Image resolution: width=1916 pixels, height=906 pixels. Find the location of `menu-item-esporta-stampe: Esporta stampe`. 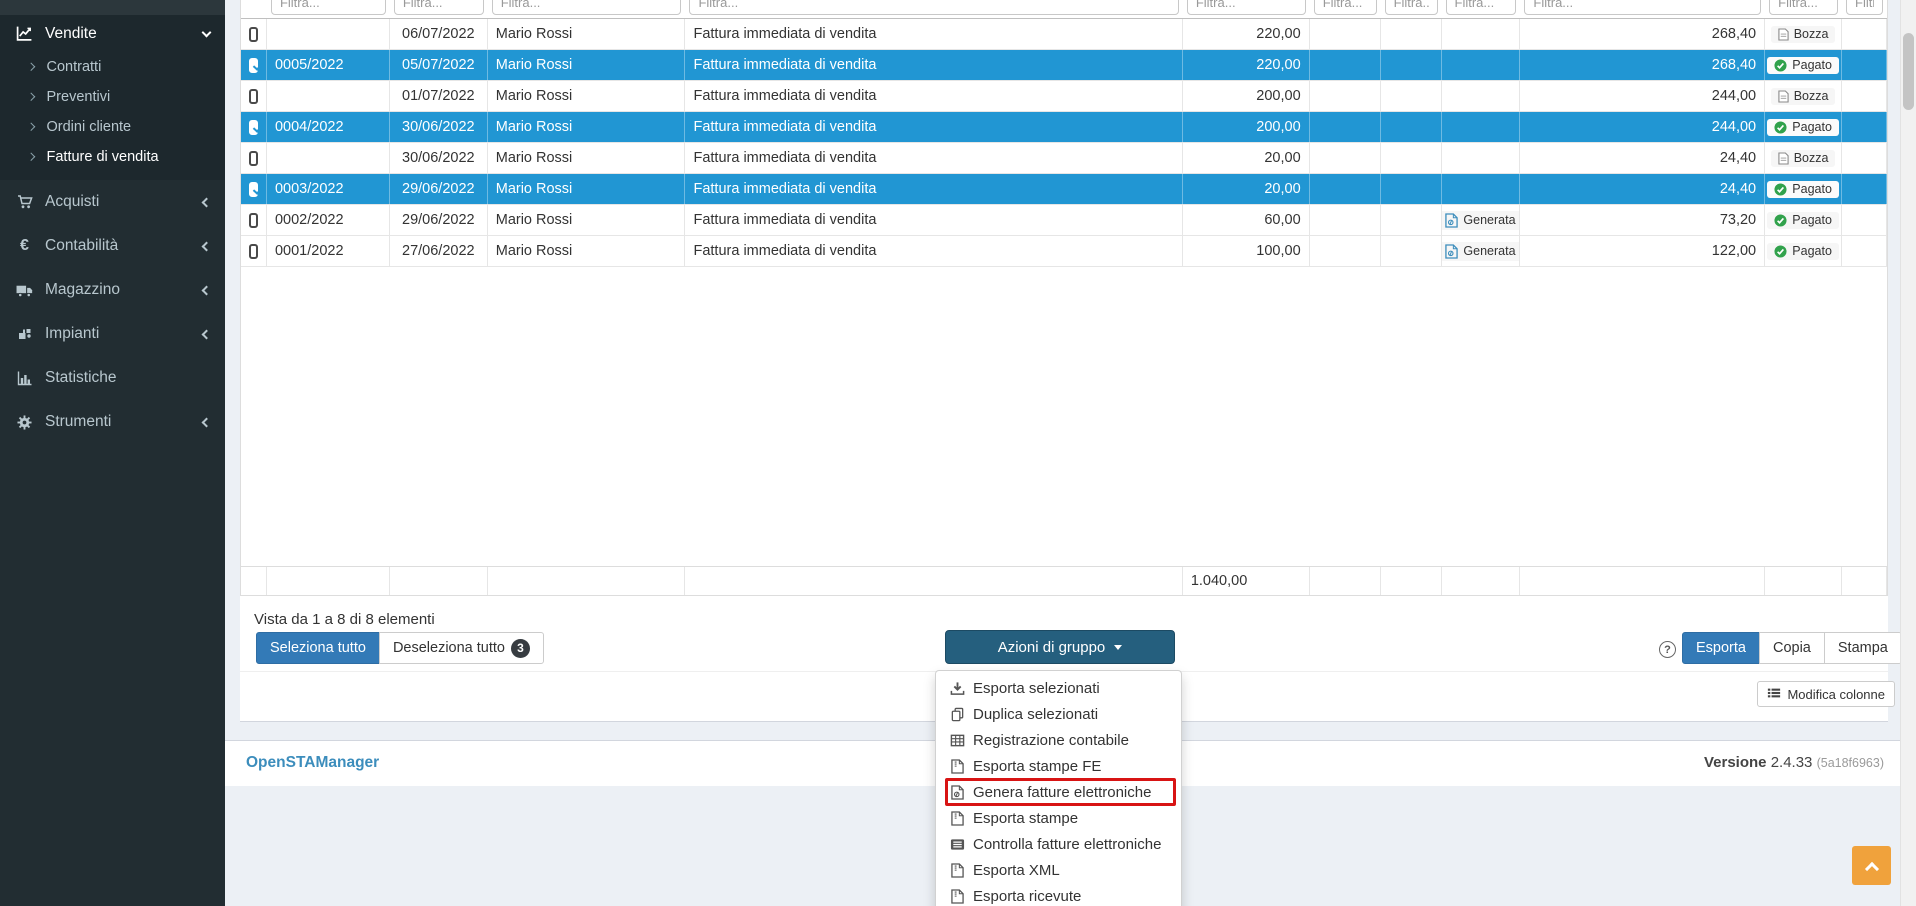

menu-item-esporta-stampe: Esporta stampe is located at coordinates (1058, 818).